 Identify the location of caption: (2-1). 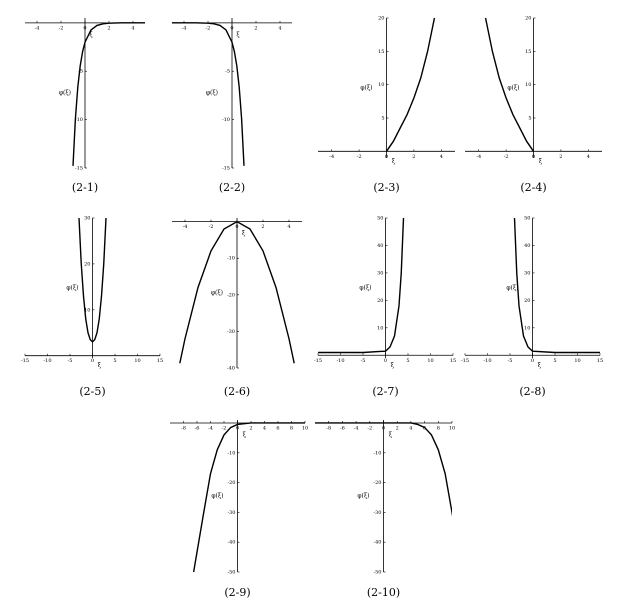
(85, 187).